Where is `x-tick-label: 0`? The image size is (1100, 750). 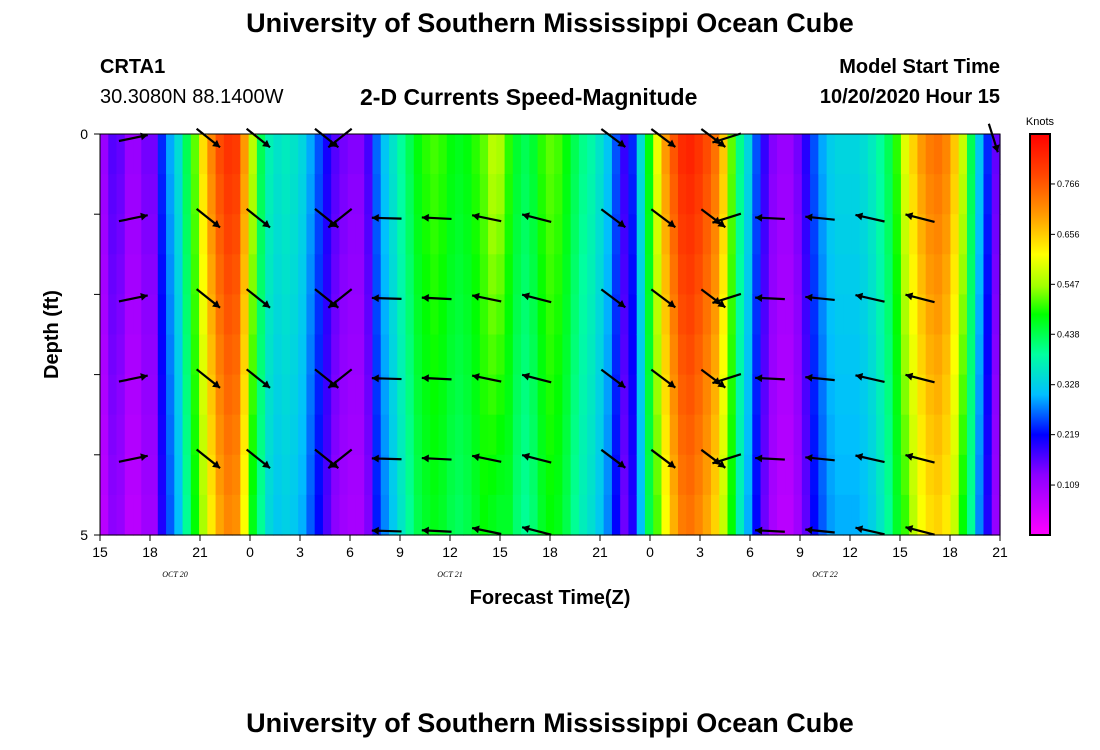 x-tick-label: 0 is located at coordinates (650, 552).